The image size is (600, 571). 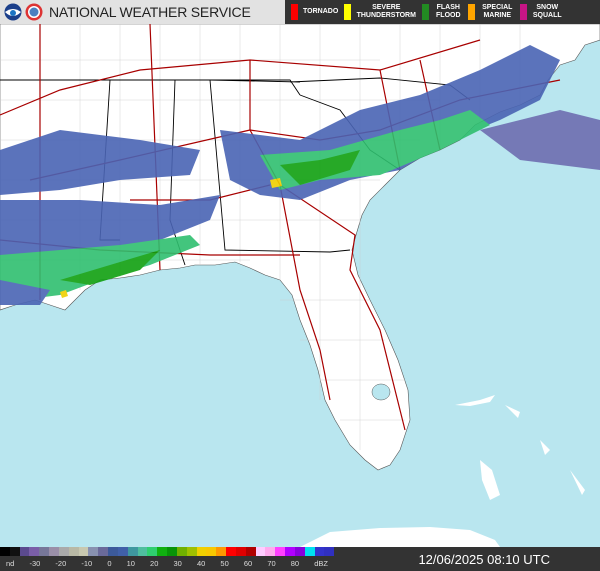 I want to click on site-title: NATIONAL WEATHER SERVICE, so click(x=150, y=12).